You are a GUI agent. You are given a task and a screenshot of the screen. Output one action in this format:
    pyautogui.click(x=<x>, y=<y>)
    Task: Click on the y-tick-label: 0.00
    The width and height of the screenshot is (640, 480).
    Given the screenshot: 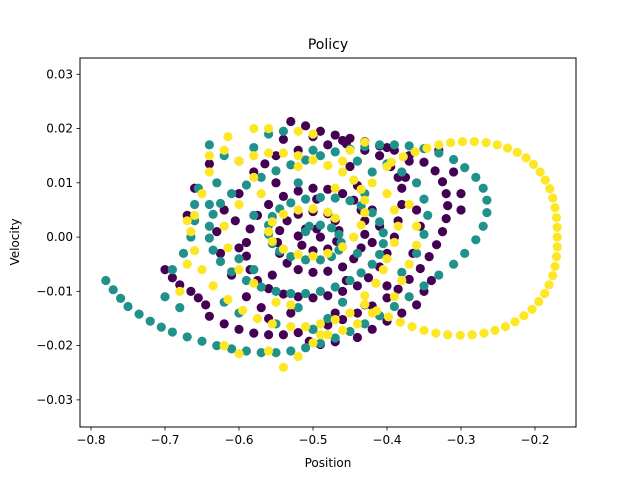 What is the action you would take?
    pyautogui.click(x=59, y=237)
    